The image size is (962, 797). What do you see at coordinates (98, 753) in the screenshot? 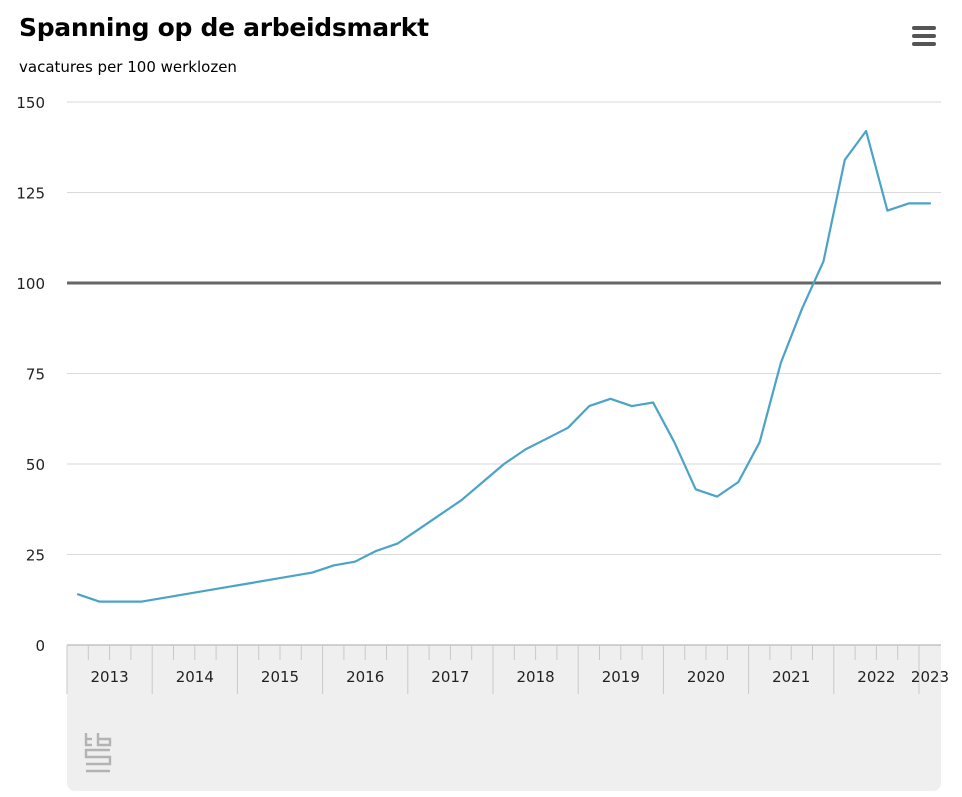
I see `cbs-logo-icon` at bounding box center [98, 753].